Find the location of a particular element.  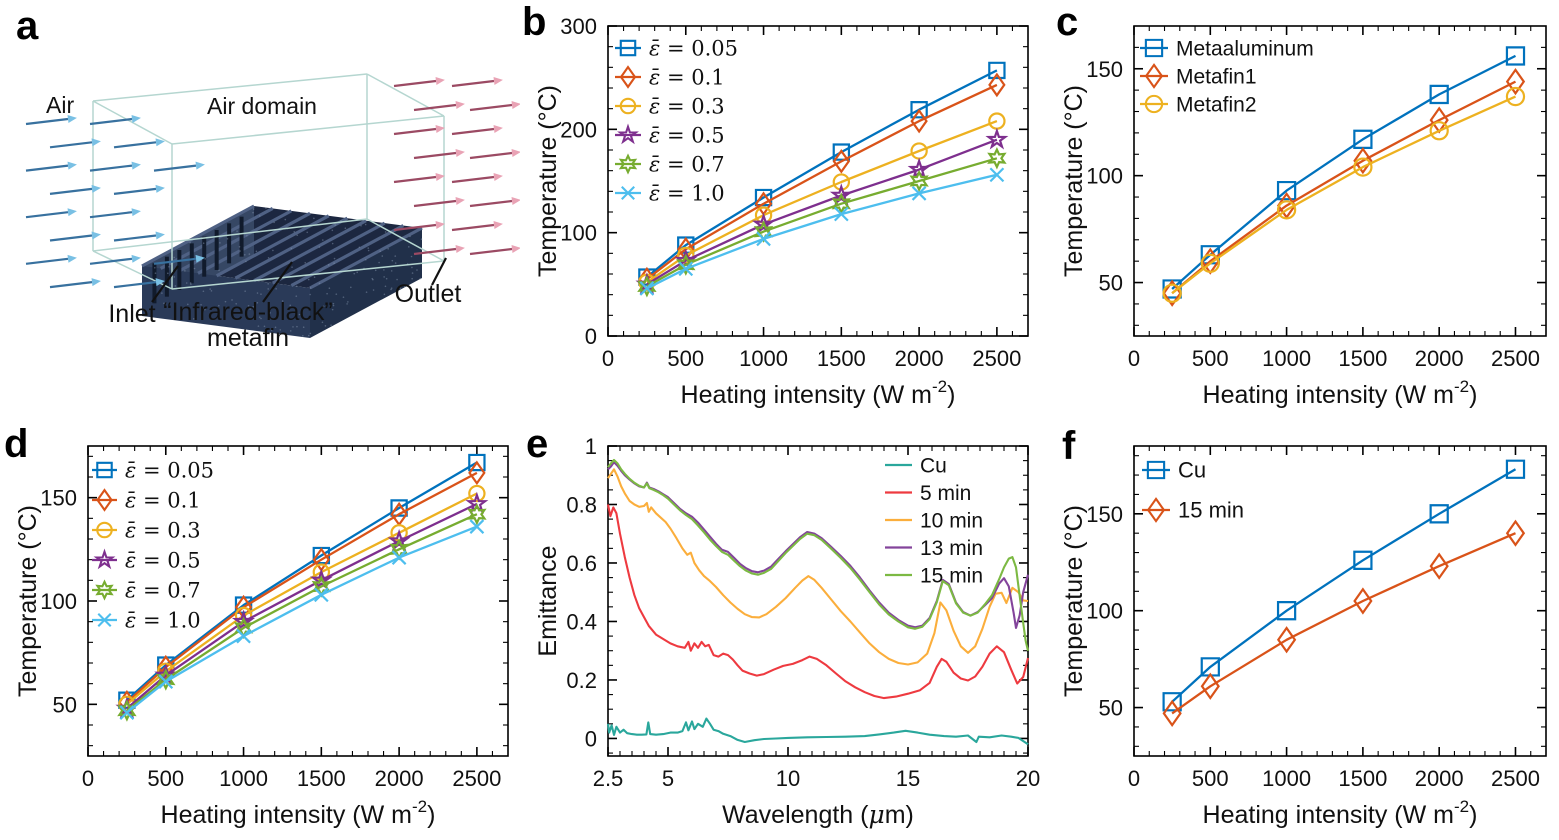

legend-item-0-1: ε̄ = 0.1 is located at coordinates (670, 77).